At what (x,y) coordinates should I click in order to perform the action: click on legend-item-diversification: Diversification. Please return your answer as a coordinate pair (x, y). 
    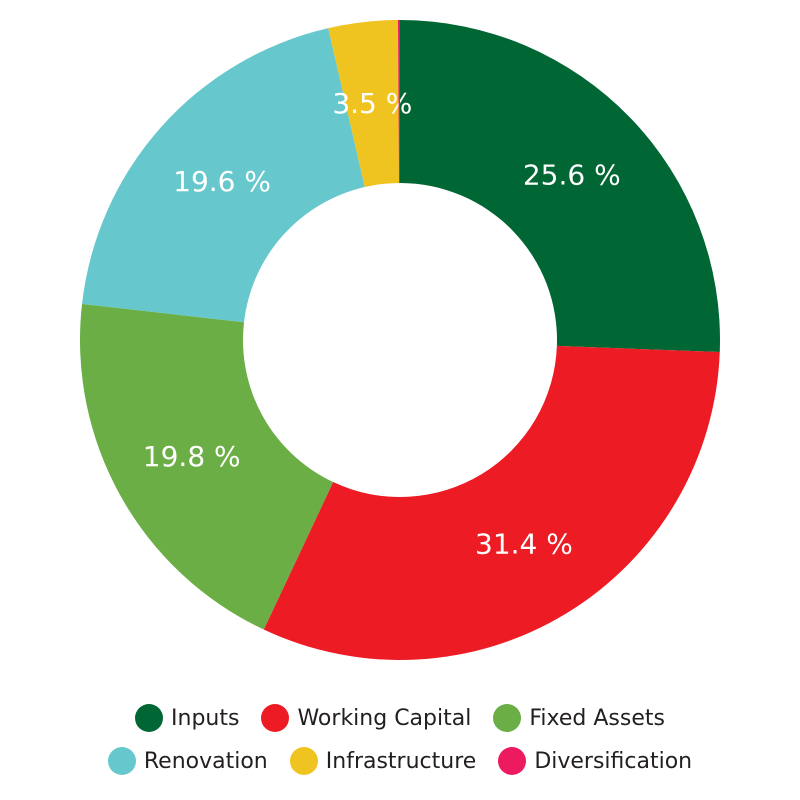
    Looking at the image, I should click on (595, 761).